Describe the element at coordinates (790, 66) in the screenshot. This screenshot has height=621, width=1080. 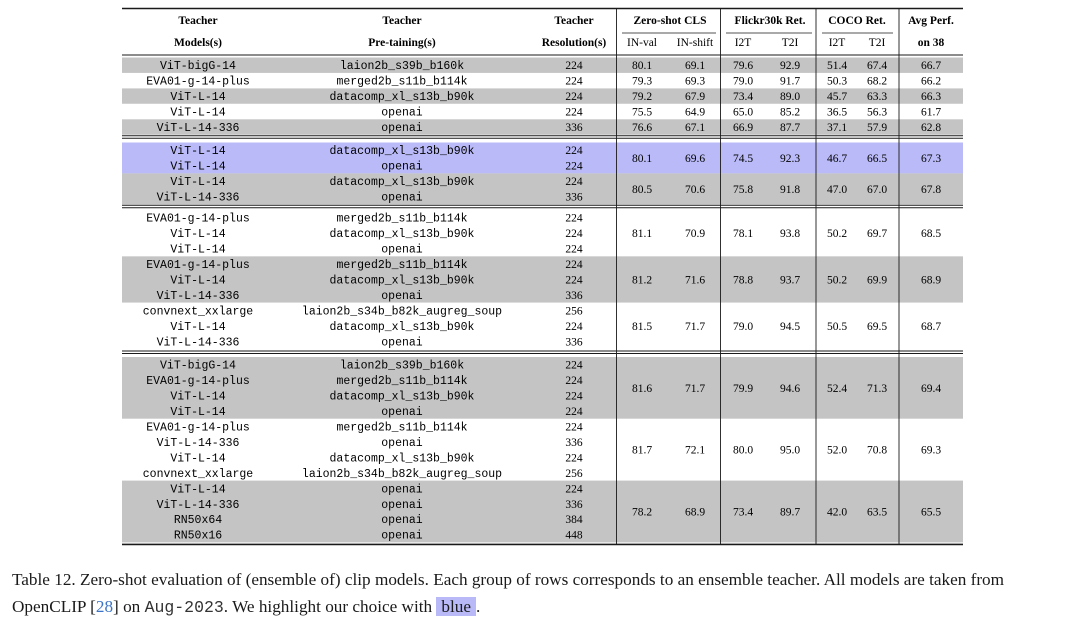
I see `metric-flickr-t2i: 92.9` at that location.